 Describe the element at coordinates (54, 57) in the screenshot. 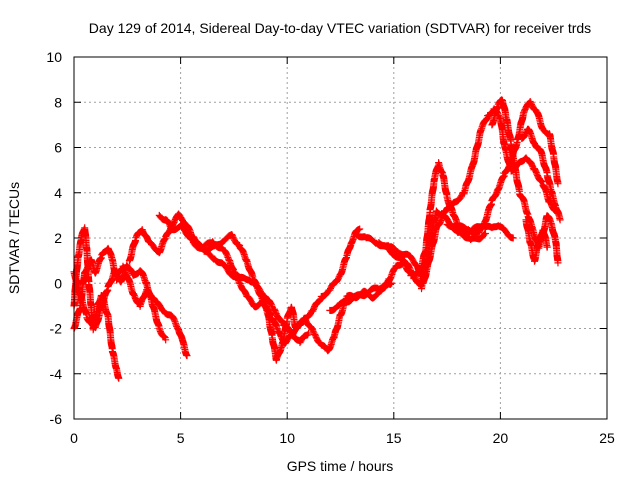

I see `y-tick-label: 10` at that location.